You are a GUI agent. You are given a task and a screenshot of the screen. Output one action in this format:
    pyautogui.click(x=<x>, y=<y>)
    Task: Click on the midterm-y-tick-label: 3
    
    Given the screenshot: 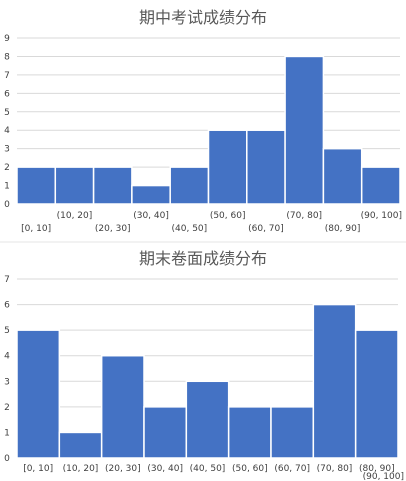 What is the action you would take?
    pyautogui.click(x=7, y=150)
    